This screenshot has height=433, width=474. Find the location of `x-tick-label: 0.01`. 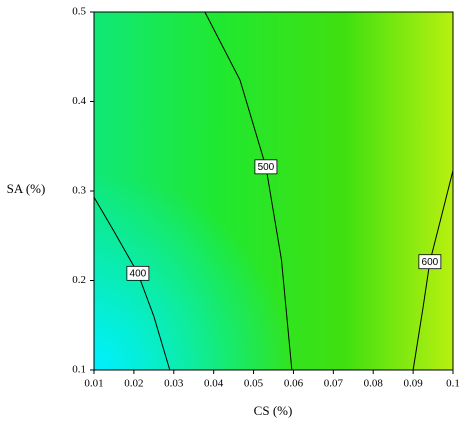

x-tick-label: 0.01 is located at coordinates (93, 384).